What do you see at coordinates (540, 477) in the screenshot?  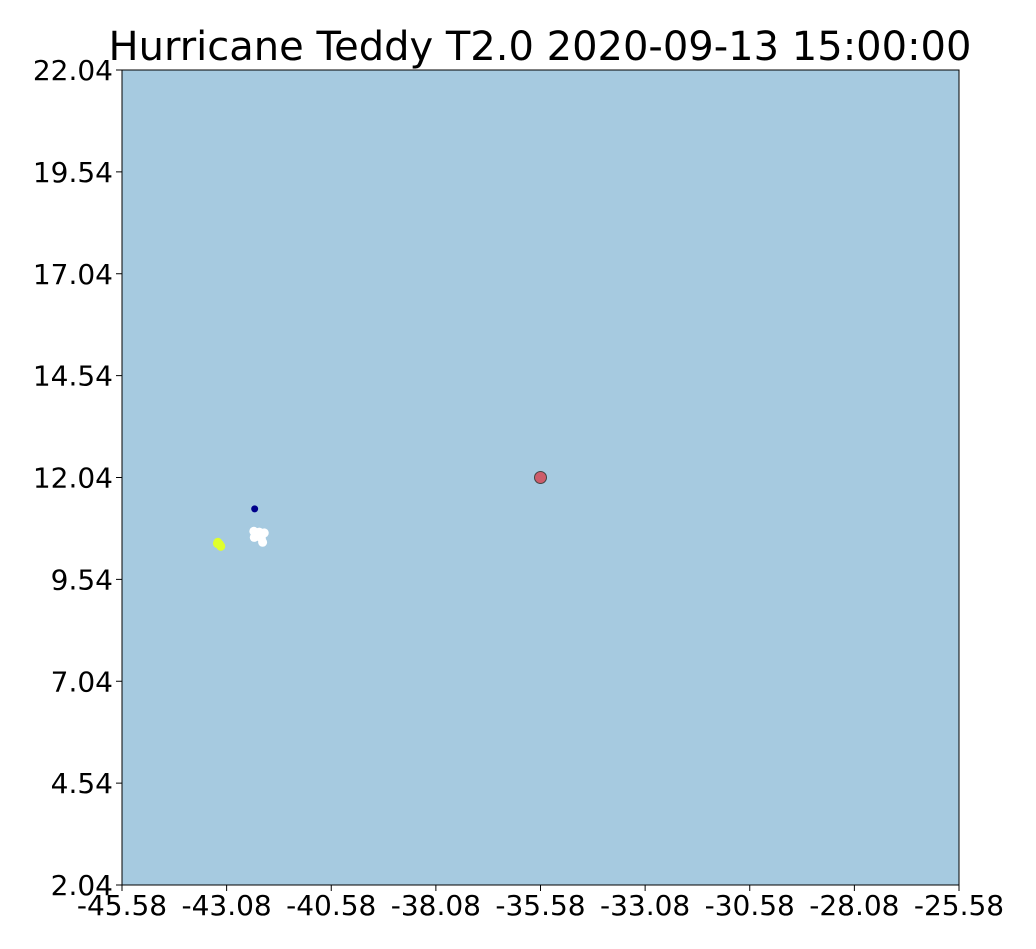 I see `storm-center-point` at bounding box center [540, 477].